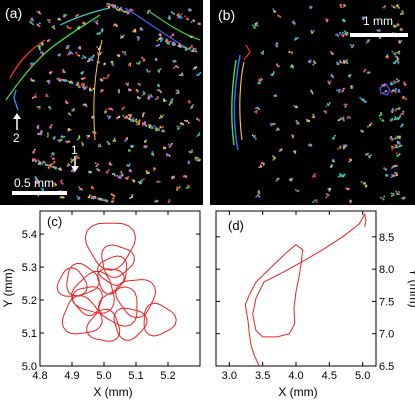 This screenshot has width=415, height=405. Describe the element at coordinates (386, 335) in the screenshot. I see `y-tick-label: 7.0` at that location.